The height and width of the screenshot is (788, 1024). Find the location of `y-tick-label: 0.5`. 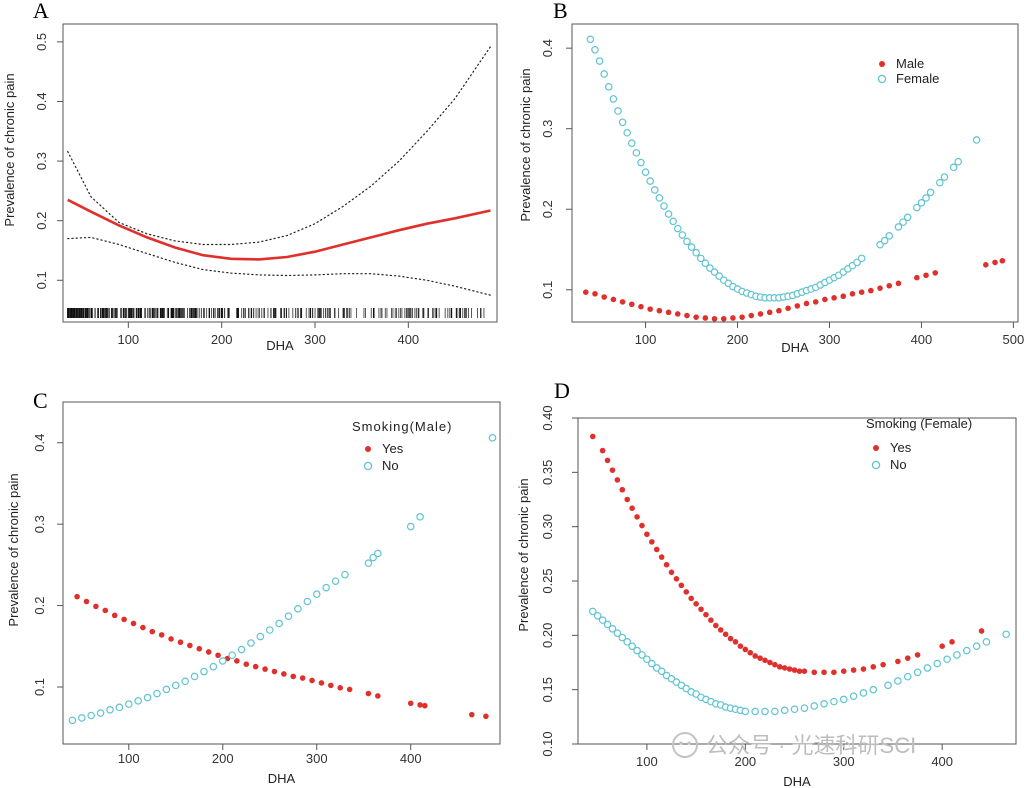

y-tick-label: 0.5 is located at coordinates (41, 42).